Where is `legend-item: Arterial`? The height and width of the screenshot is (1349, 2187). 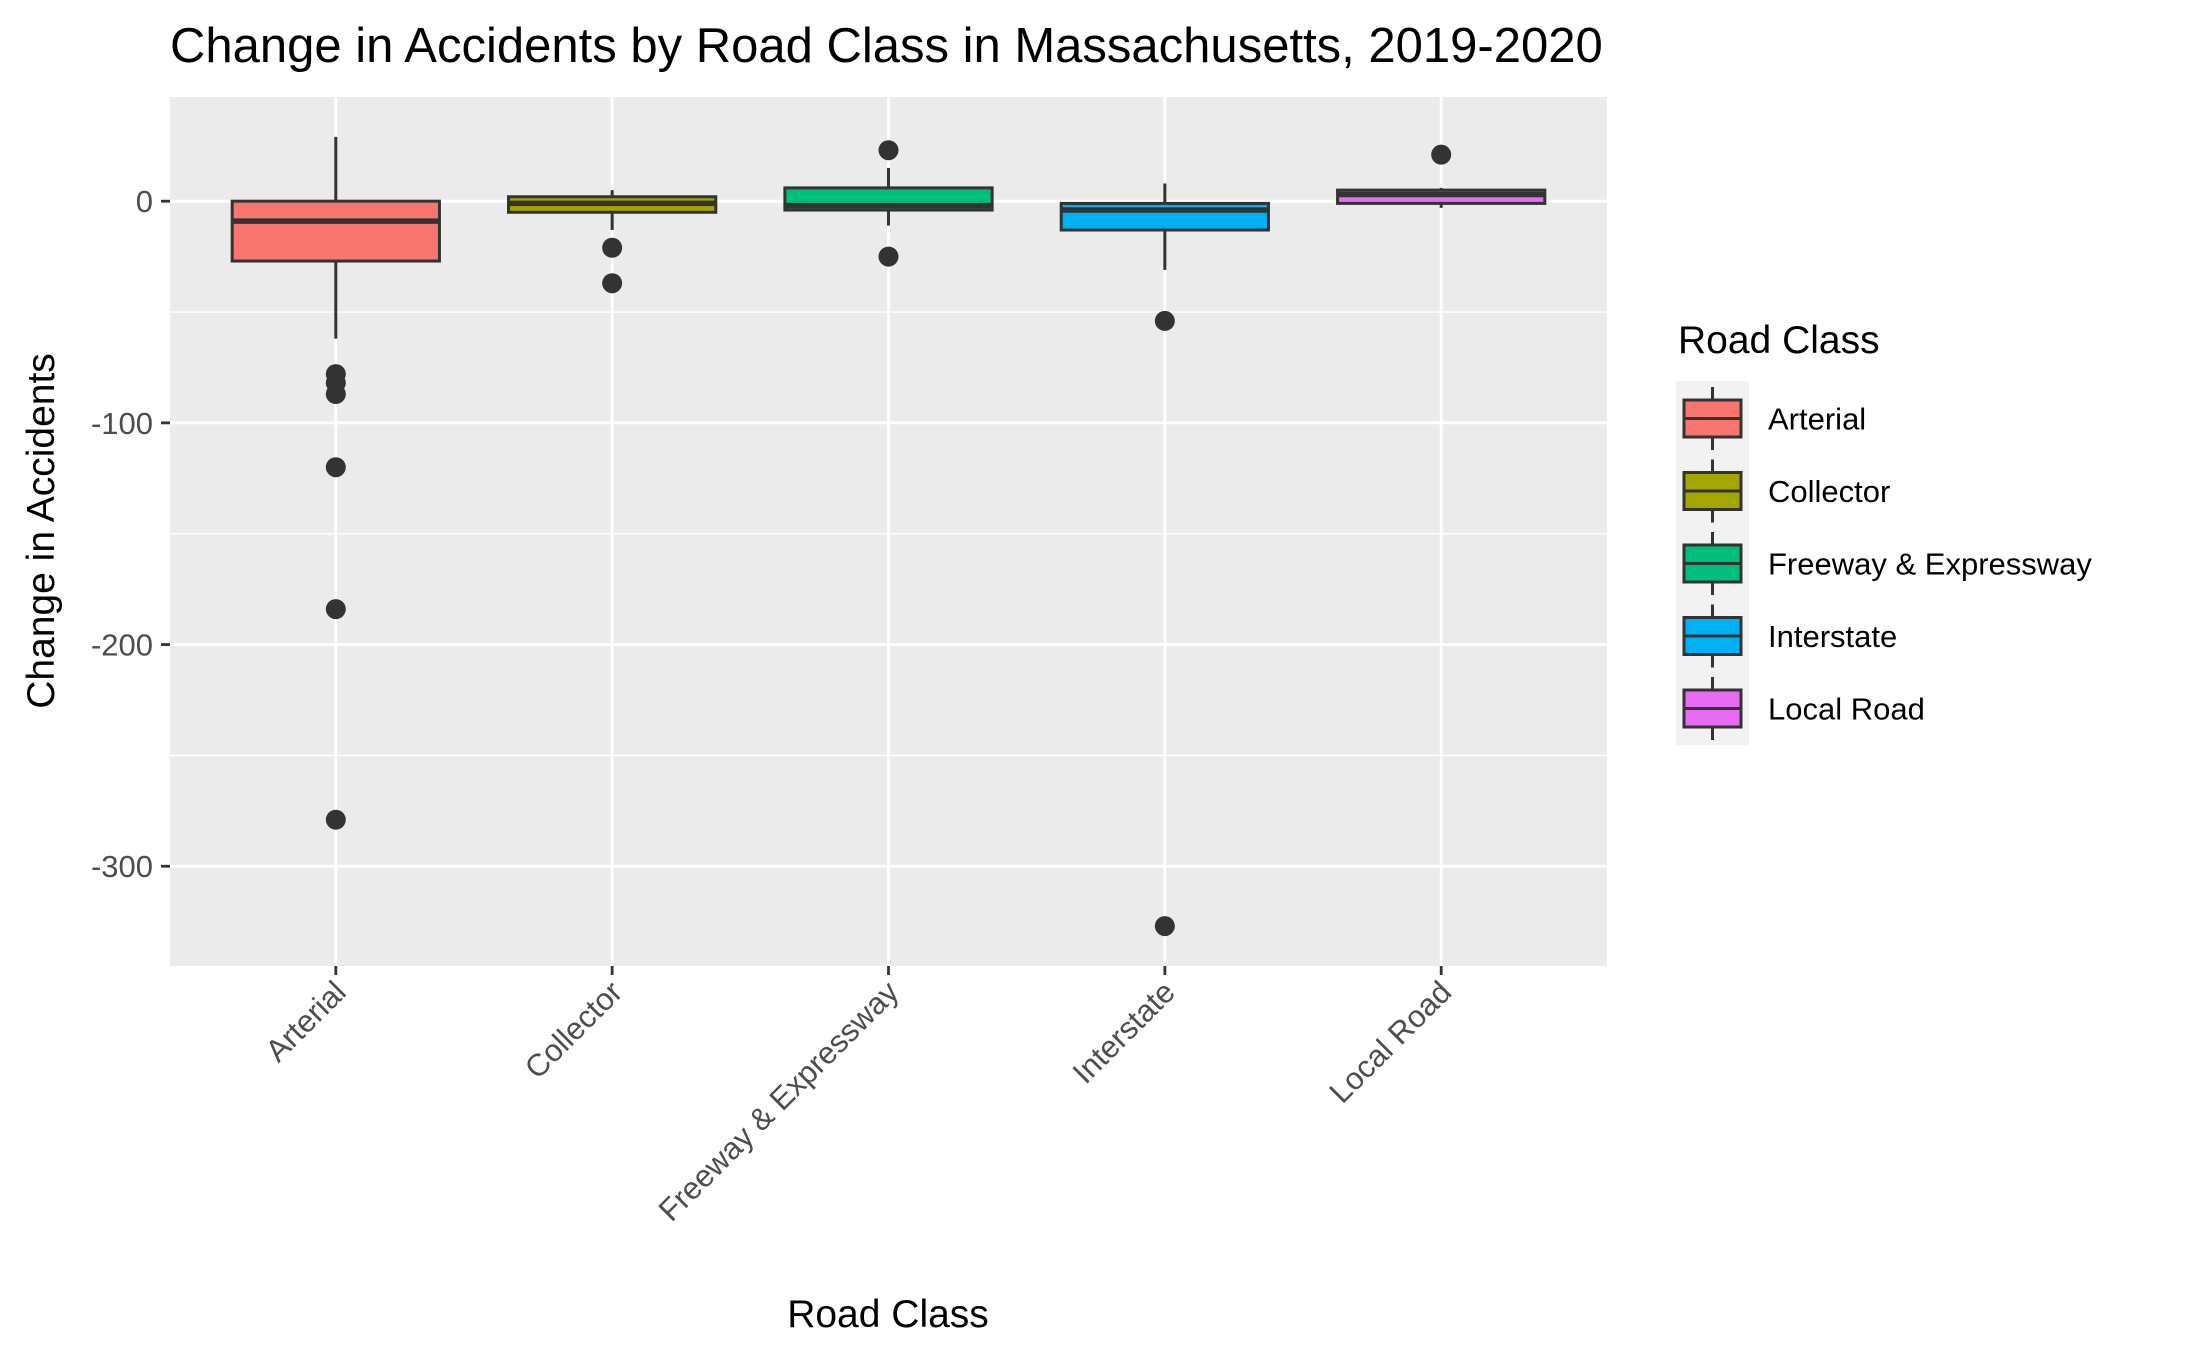
legend-item: Arterial is located at coordinates (1774, 418).